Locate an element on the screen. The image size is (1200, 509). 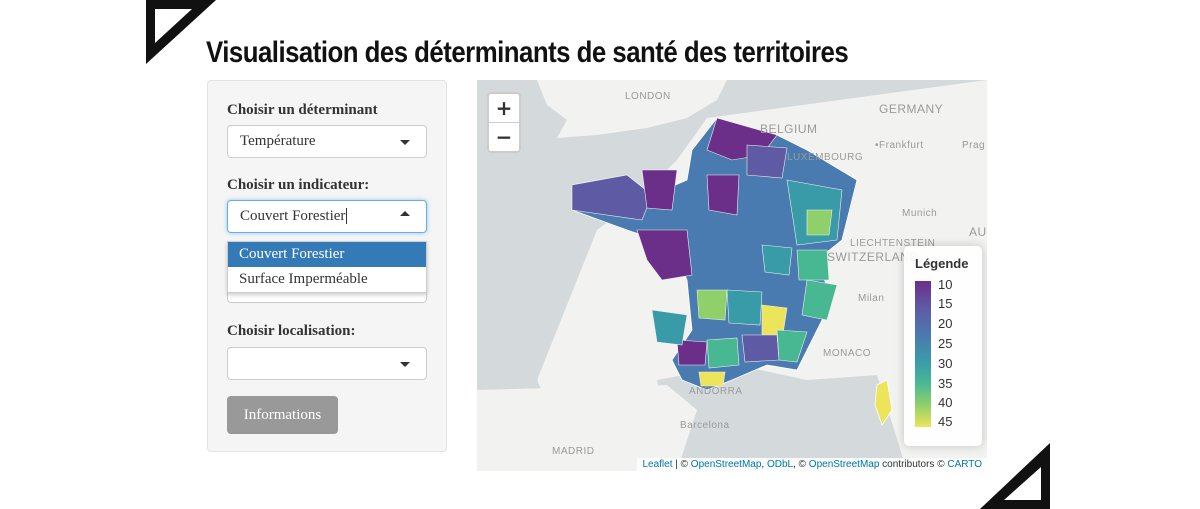
indicator-label: Choisir un indicateur: is located at coordinates (298, 185).